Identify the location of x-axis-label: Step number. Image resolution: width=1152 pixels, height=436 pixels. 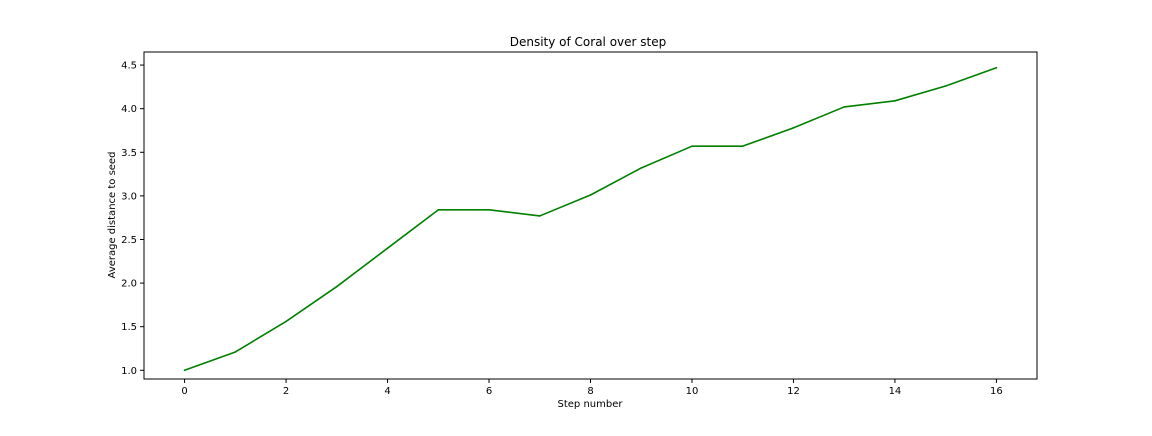
(591, 404).